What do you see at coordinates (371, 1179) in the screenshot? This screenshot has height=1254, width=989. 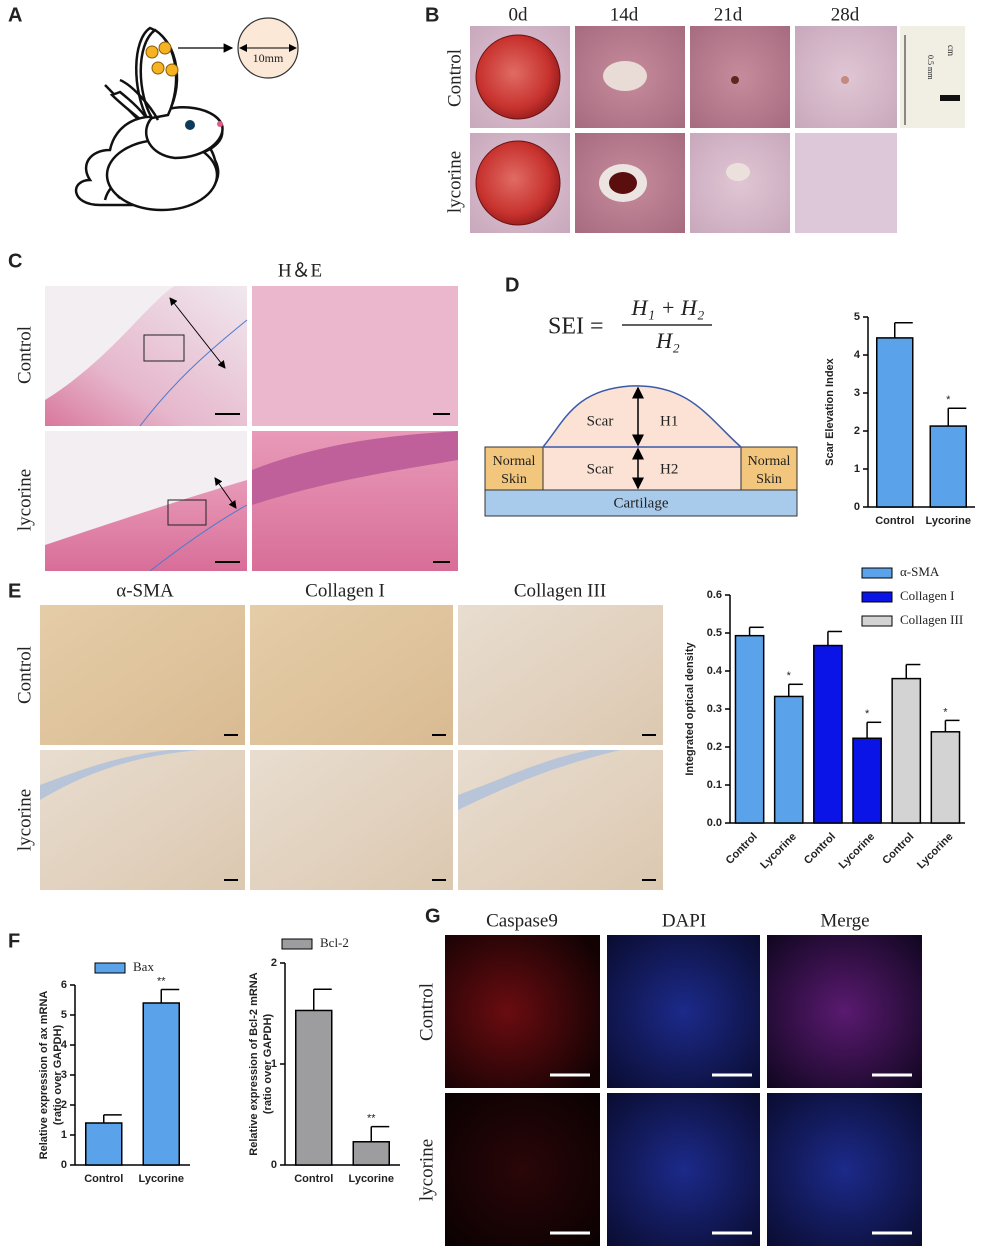 I see `x-tick-label: Lycorine` at bounding box center [371, 1179].